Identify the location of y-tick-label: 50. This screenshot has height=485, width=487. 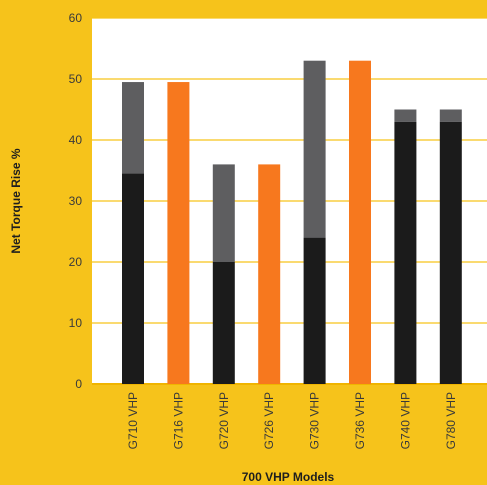
(76, 79).